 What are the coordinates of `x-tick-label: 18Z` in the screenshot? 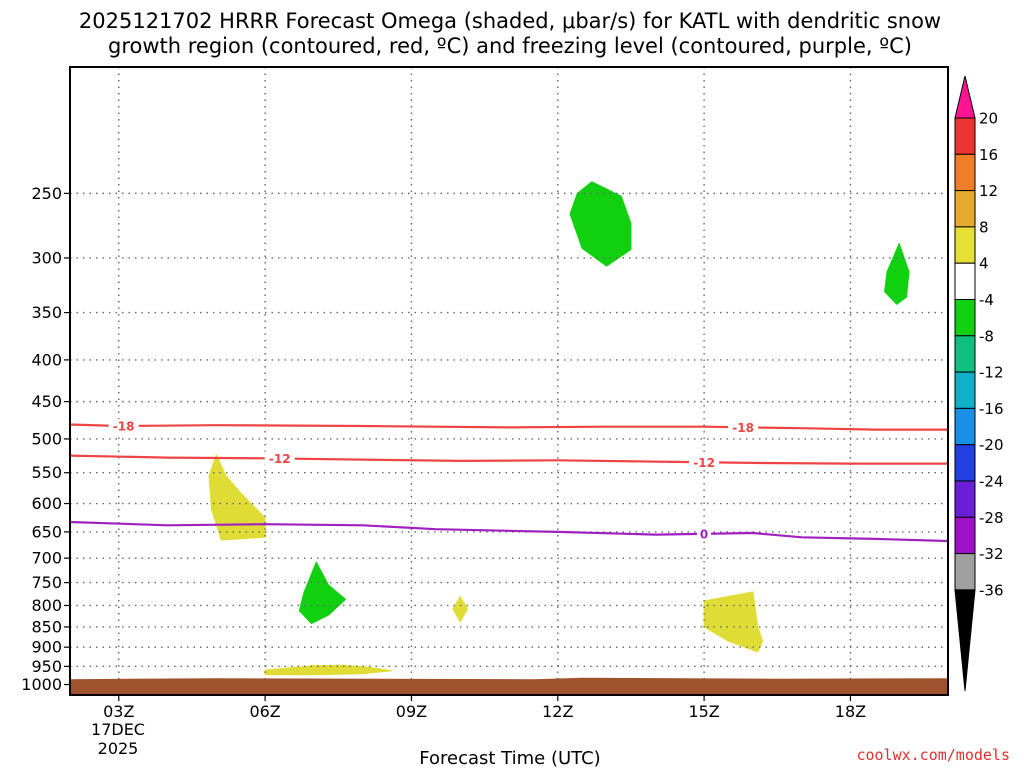 It's located at (850, 711).